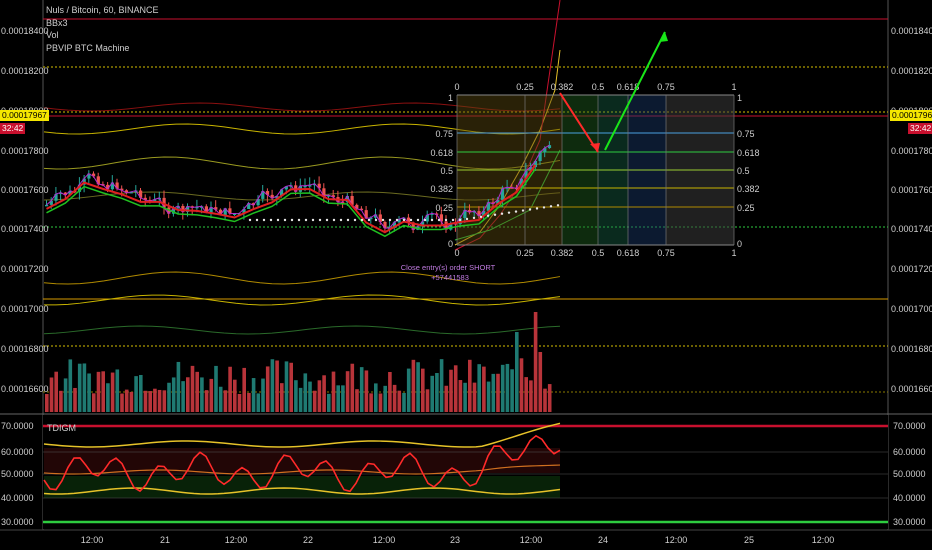 Image resolution: width=932 pixels, height=550 pixels. I want to click on tdi-lower-band, so click(302, 491).